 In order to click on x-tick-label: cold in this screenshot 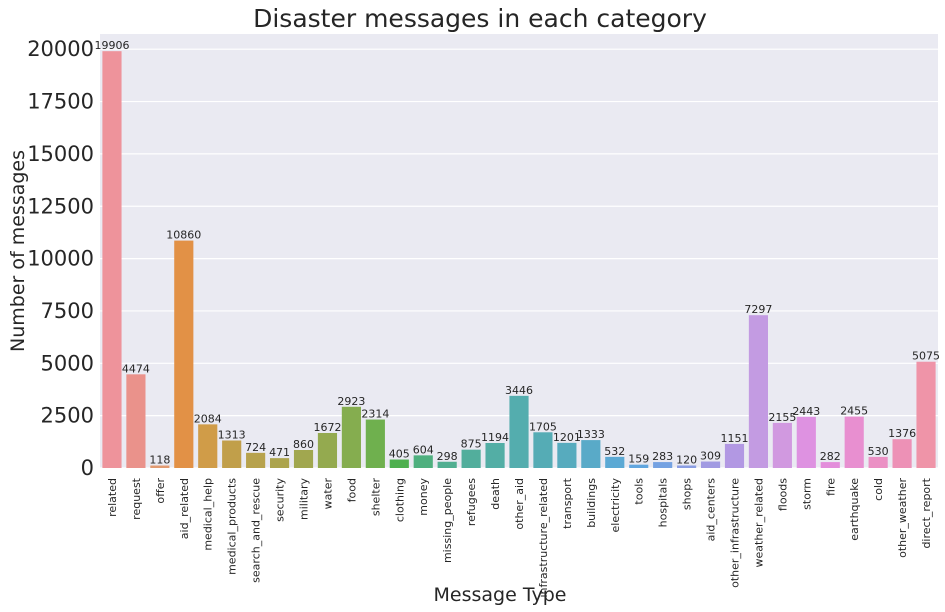, I will do `click(878, 489)`.